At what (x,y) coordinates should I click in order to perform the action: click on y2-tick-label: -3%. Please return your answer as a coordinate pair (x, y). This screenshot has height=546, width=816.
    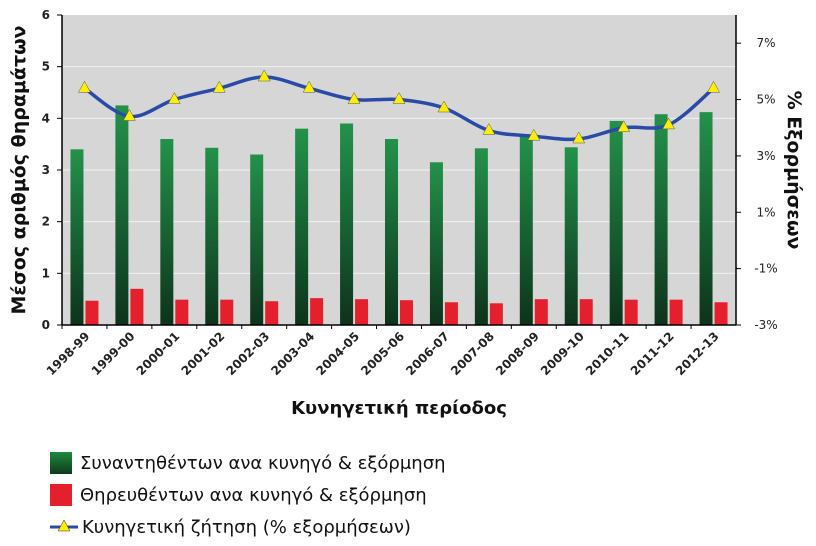
    Looking at the image, I should click on (765, 325).